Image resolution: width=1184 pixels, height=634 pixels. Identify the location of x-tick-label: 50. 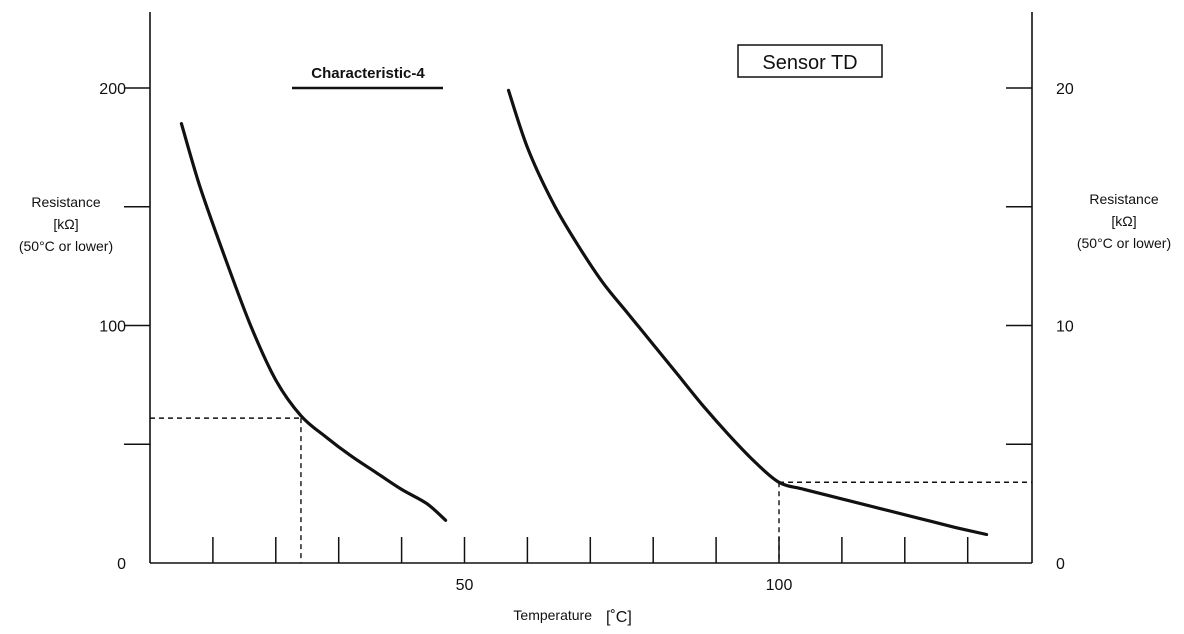
(465, 585).